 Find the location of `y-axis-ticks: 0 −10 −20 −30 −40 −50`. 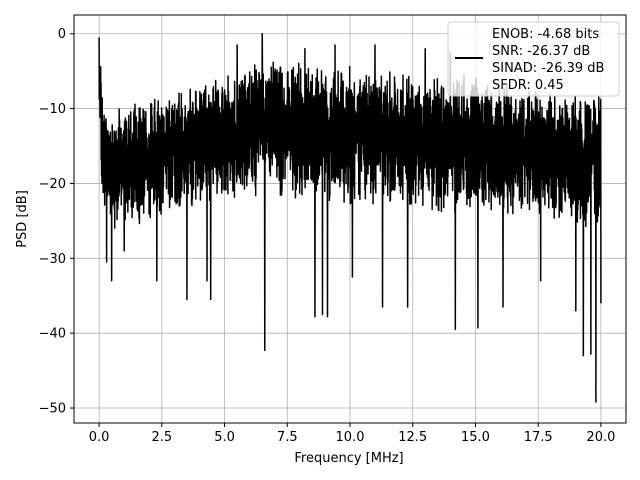

y-axis-ticks: 0 −10 −20 −30 −40 −50 is located at coordinates (56, 222).